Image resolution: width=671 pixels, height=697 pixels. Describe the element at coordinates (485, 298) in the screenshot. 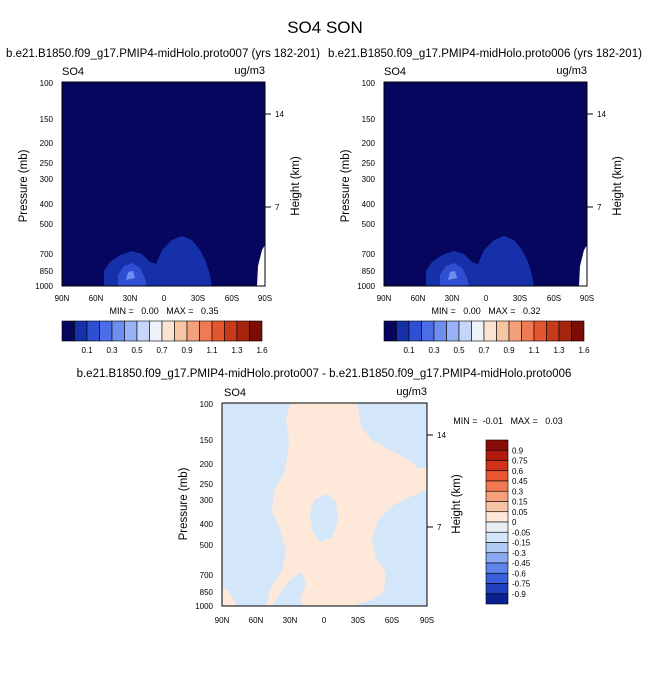

I see `panel-2-x-axis: 90N 60N 30N 0 30S 60S 90S` at that location.